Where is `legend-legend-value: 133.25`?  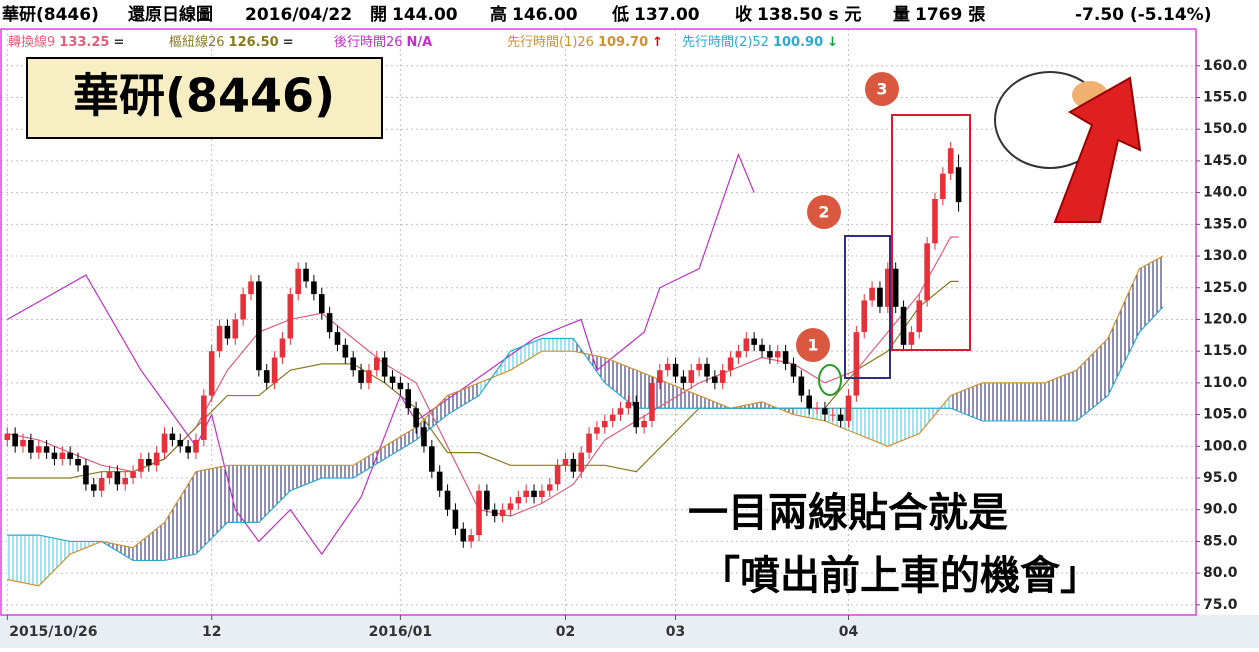 legend-legend-value: 133.25 is located at coordinates (84, 42).